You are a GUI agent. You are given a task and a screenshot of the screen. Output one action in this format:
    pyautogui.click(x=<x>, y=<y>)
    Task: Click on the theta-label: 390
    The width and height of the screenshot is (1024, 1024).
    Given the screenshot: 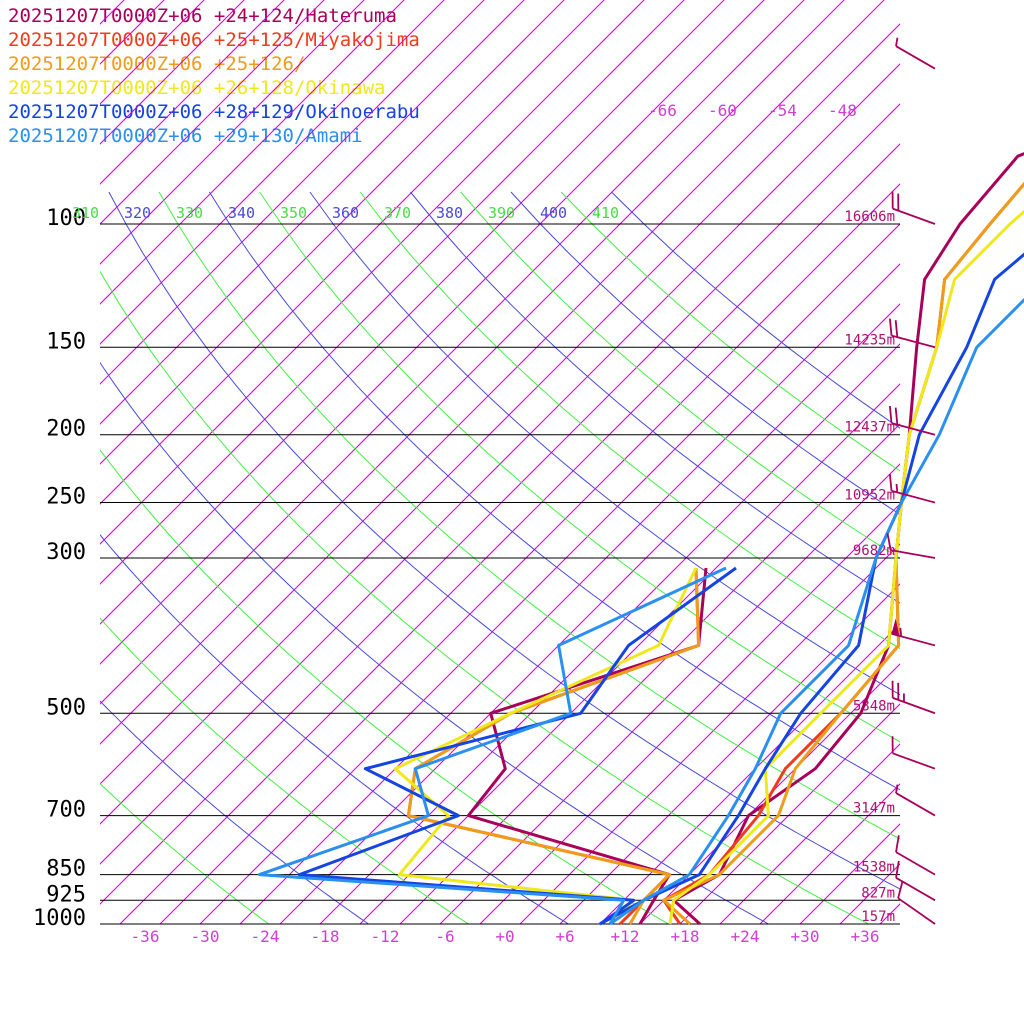 What is the action you would take?
    pyautogui.click(x=501, y=213)
    